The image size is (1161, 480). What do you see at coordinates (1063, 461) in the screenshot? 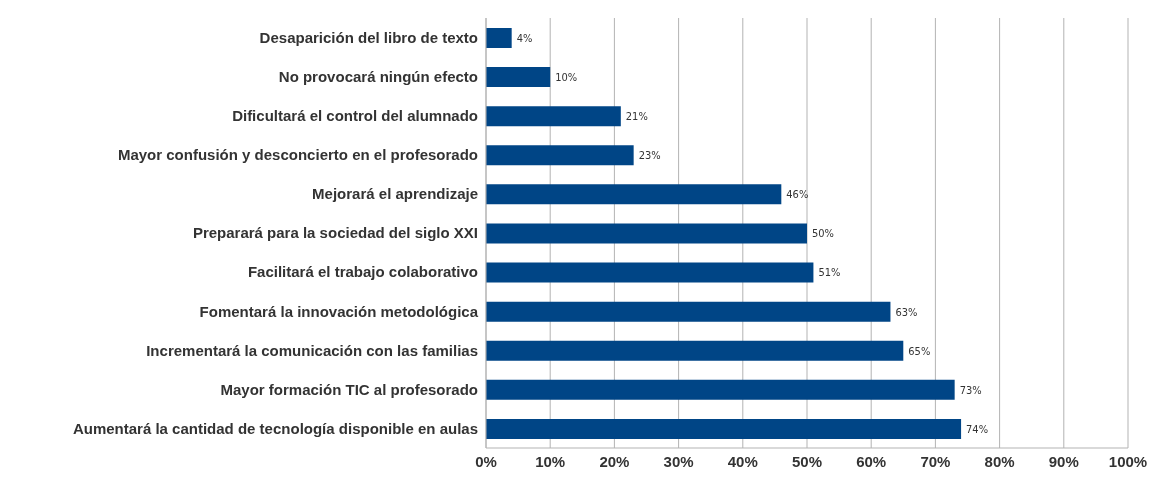
I see `x-tick-label: 90%` at bounding box center [1063, 461].